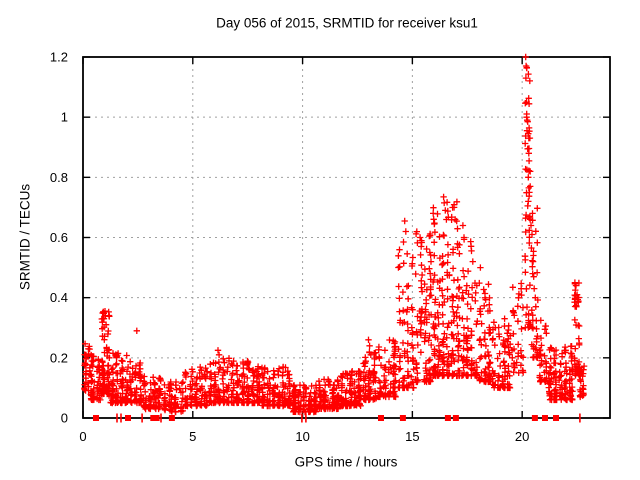 The width and height of the screenshot is (640, 480). Describe the element at coordinates (64, 418) in the screenshot. I see `y-tick-label: 0` at that location.